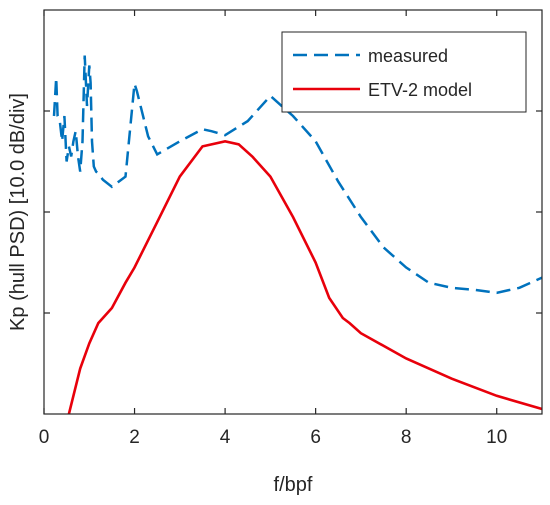 The height and width of the screenshot is (505, 550). Describe the element at coordinates (496, 437) in the screenshot. I see `x-tick-label: 10` at that location.